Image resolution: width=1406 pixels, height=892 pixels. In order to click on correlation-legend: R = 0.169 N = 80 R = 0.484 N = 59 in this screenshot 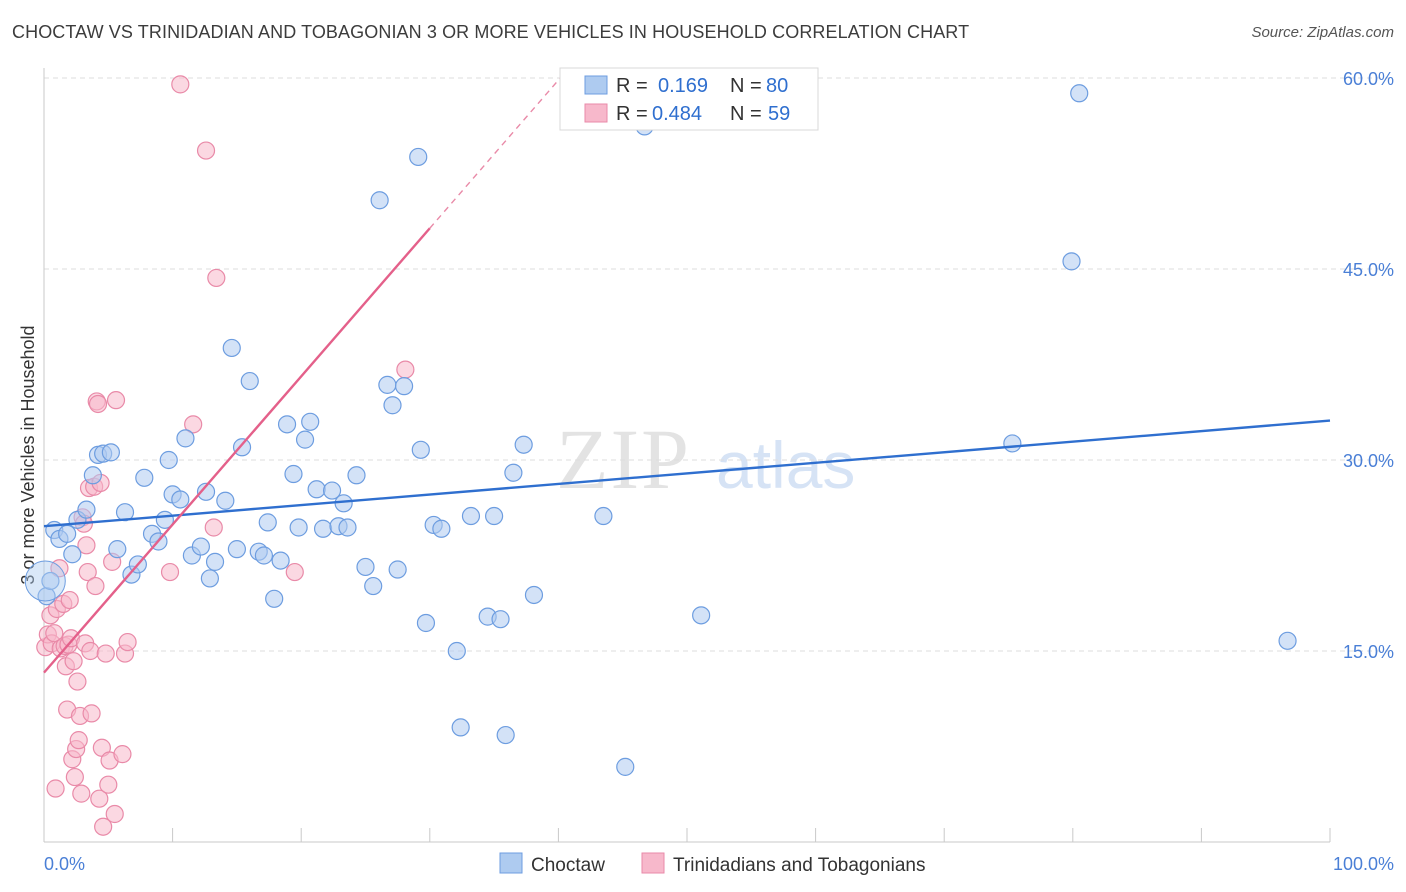, I will do `click(689, 99)`.